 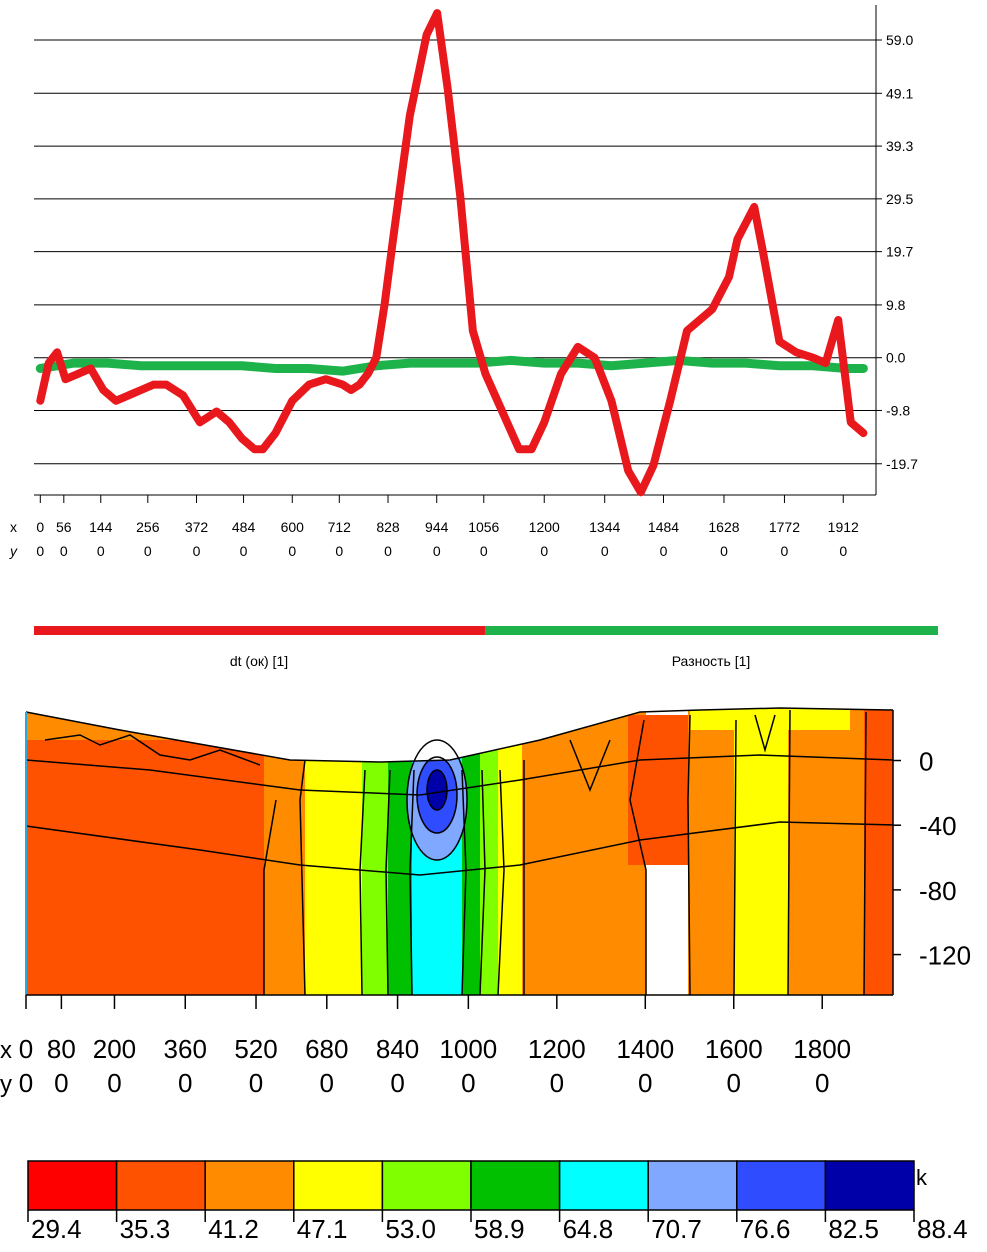 What do you see at coordinates (26, 1049) in the screenshot?
I see `section-x-tick-label: 0` at bounding box center [26, 1049].